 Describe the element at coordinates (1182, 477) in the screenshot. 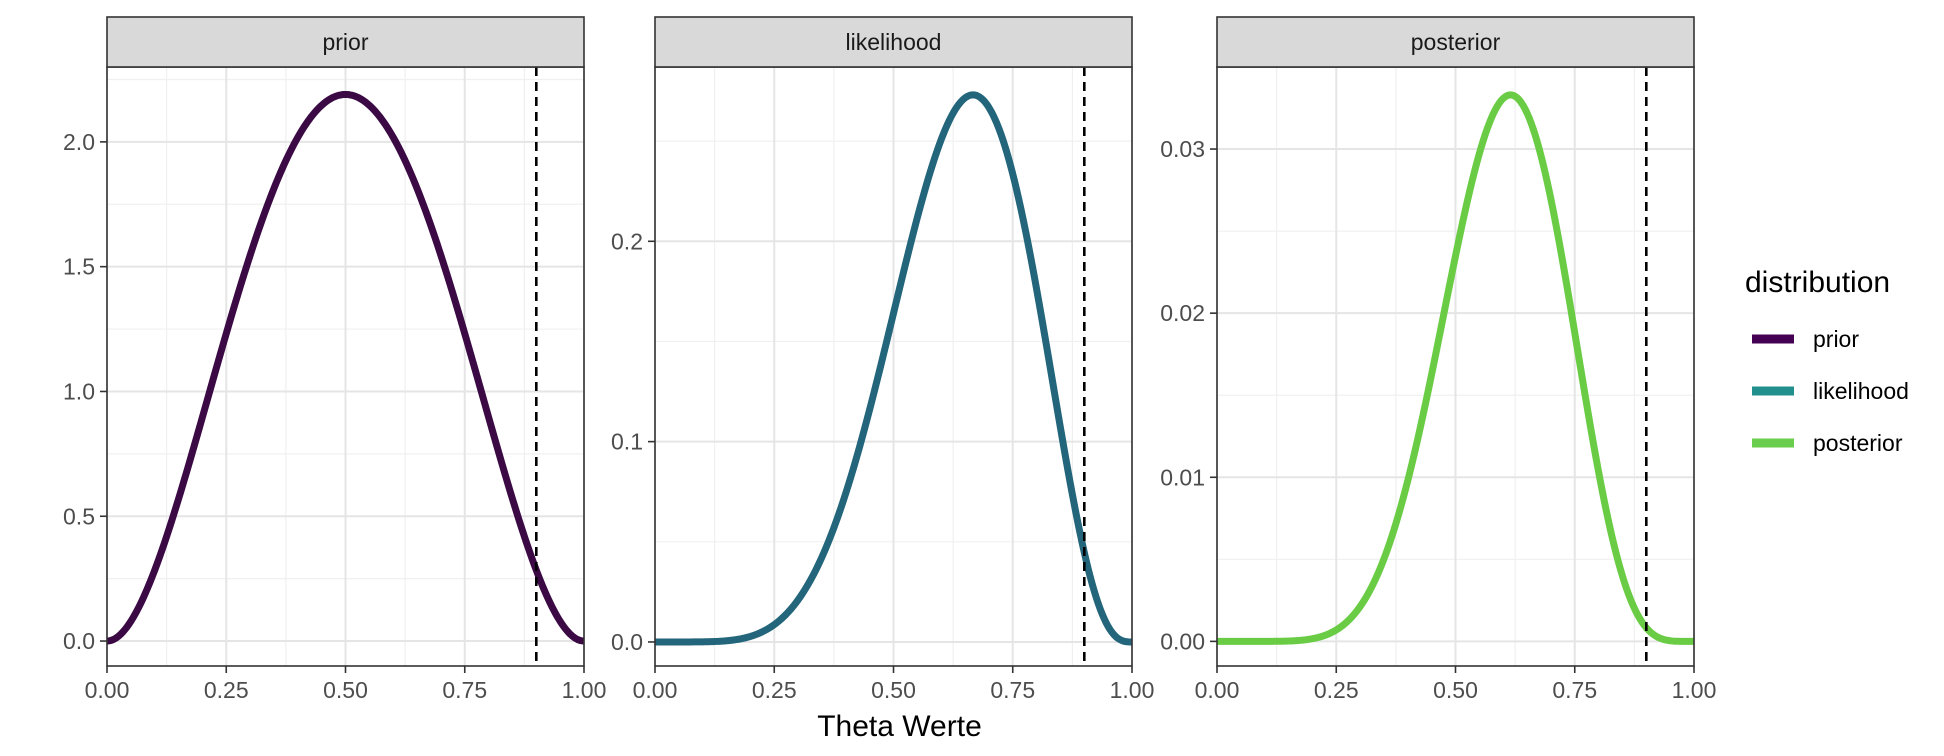

I see `y-tick-label: 0.01` at that location.